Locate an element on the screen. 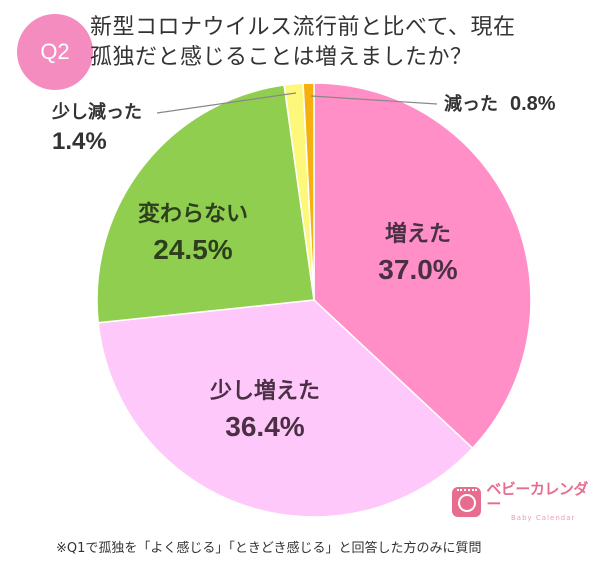 The width and height of the screenshot is (600, 570). slice-label-percent: 36.4% is located at coordinates (265, 426).